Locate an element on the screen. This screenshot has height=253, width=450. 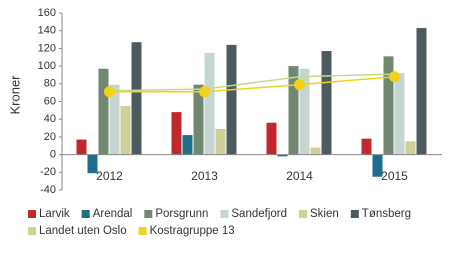
legend-label: Sandefjord is located at coordinates (259, 214).